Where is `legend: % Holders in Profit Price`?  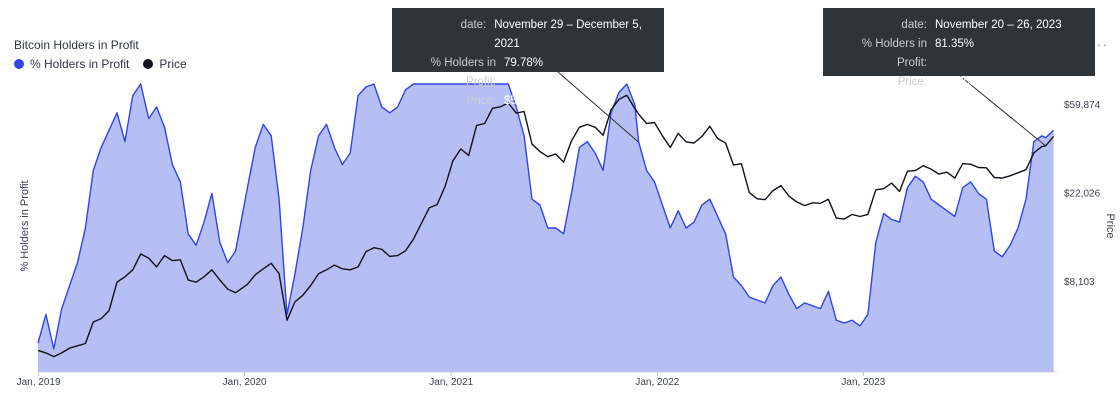
legend: % Holders in Profit Price is located at coordinates (100, 64).